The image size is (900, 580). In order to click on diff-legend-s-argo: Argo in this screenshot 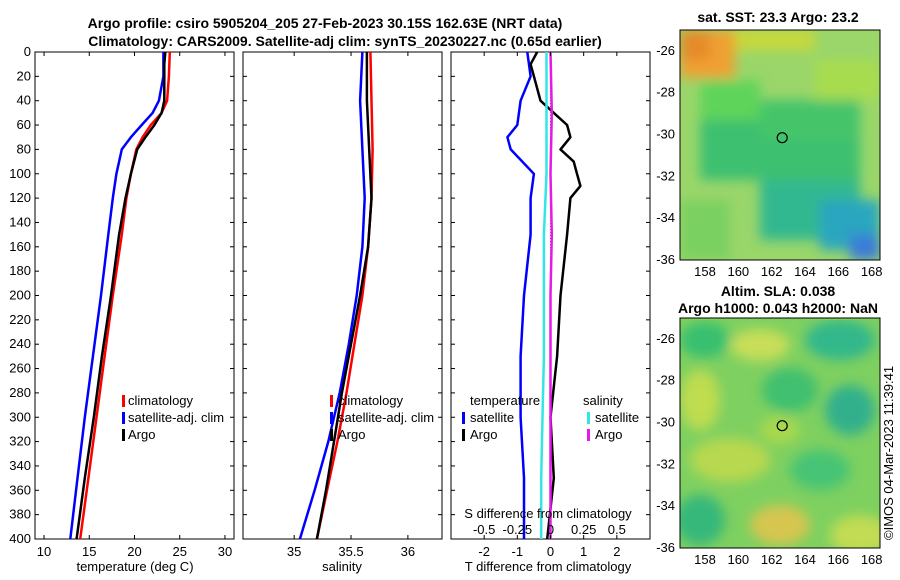, I will do `click(608, 434)`.